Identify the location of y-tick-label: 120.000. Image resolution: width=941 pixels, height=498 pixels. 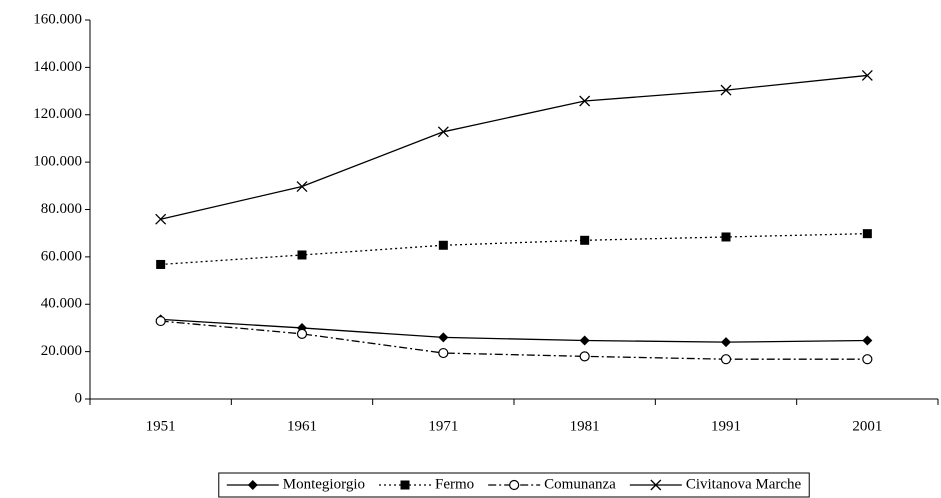
(57, 114).